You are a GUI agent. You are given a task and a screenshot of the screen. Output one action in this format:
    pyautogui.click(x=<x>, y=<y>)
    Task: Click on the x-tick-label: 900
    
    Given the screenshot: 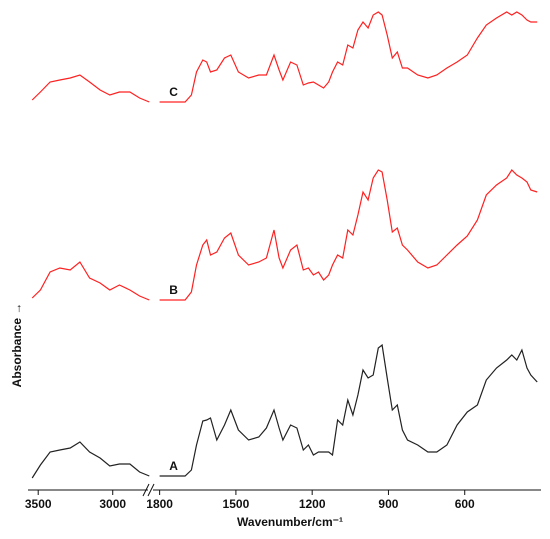 What is the action you would take?
    pyautogui.click(x=388, y=504)
    